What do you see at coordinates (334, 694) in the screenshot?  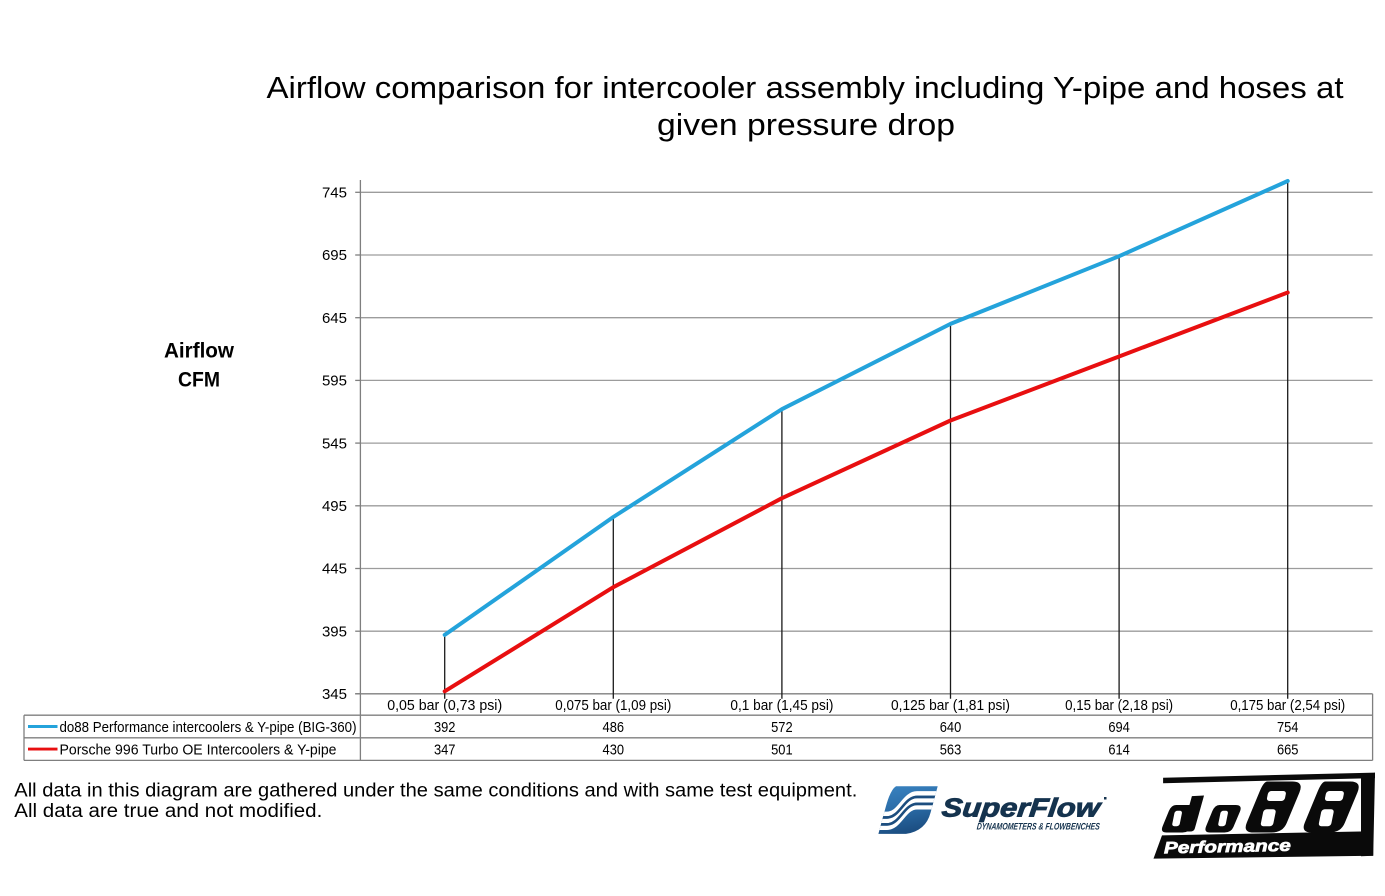 I see `svg-text: 345` at bounding box center [334, 694].